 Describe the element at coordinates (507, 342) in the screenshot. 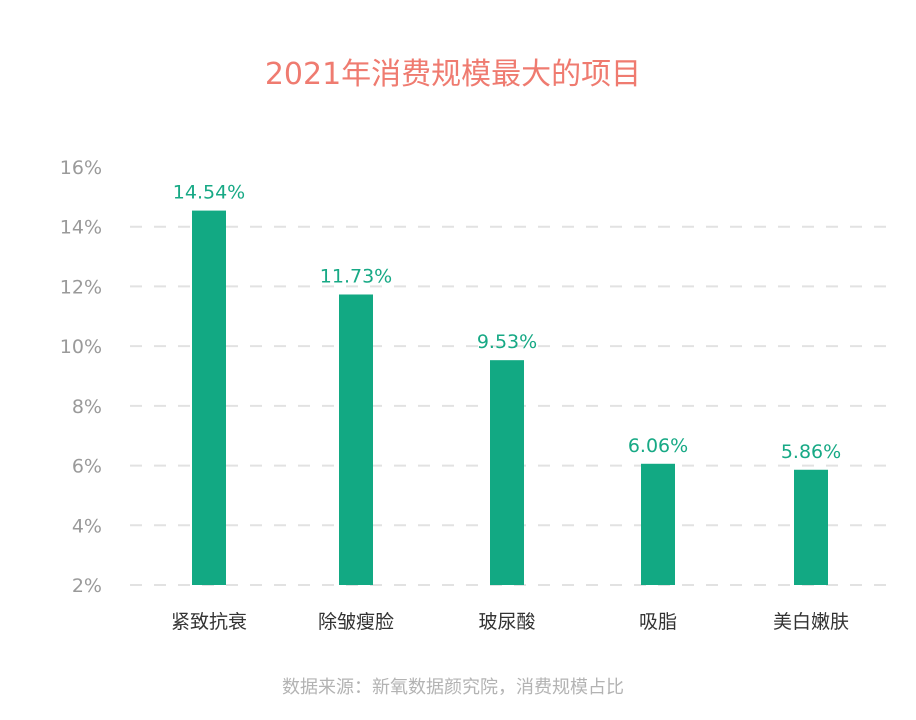

I see `data-label: 9.53%` at that location.